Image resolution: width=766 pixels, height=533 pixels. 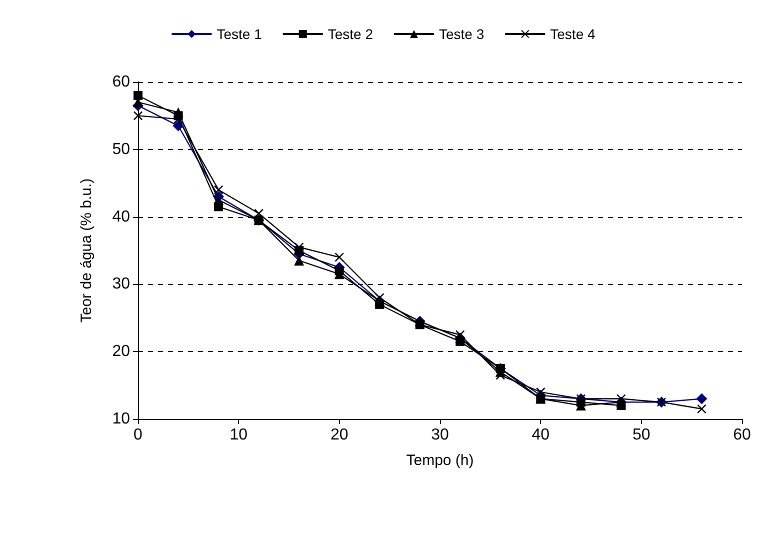 I want to click on y-tick-label: 20, so click(x=121, y=351).